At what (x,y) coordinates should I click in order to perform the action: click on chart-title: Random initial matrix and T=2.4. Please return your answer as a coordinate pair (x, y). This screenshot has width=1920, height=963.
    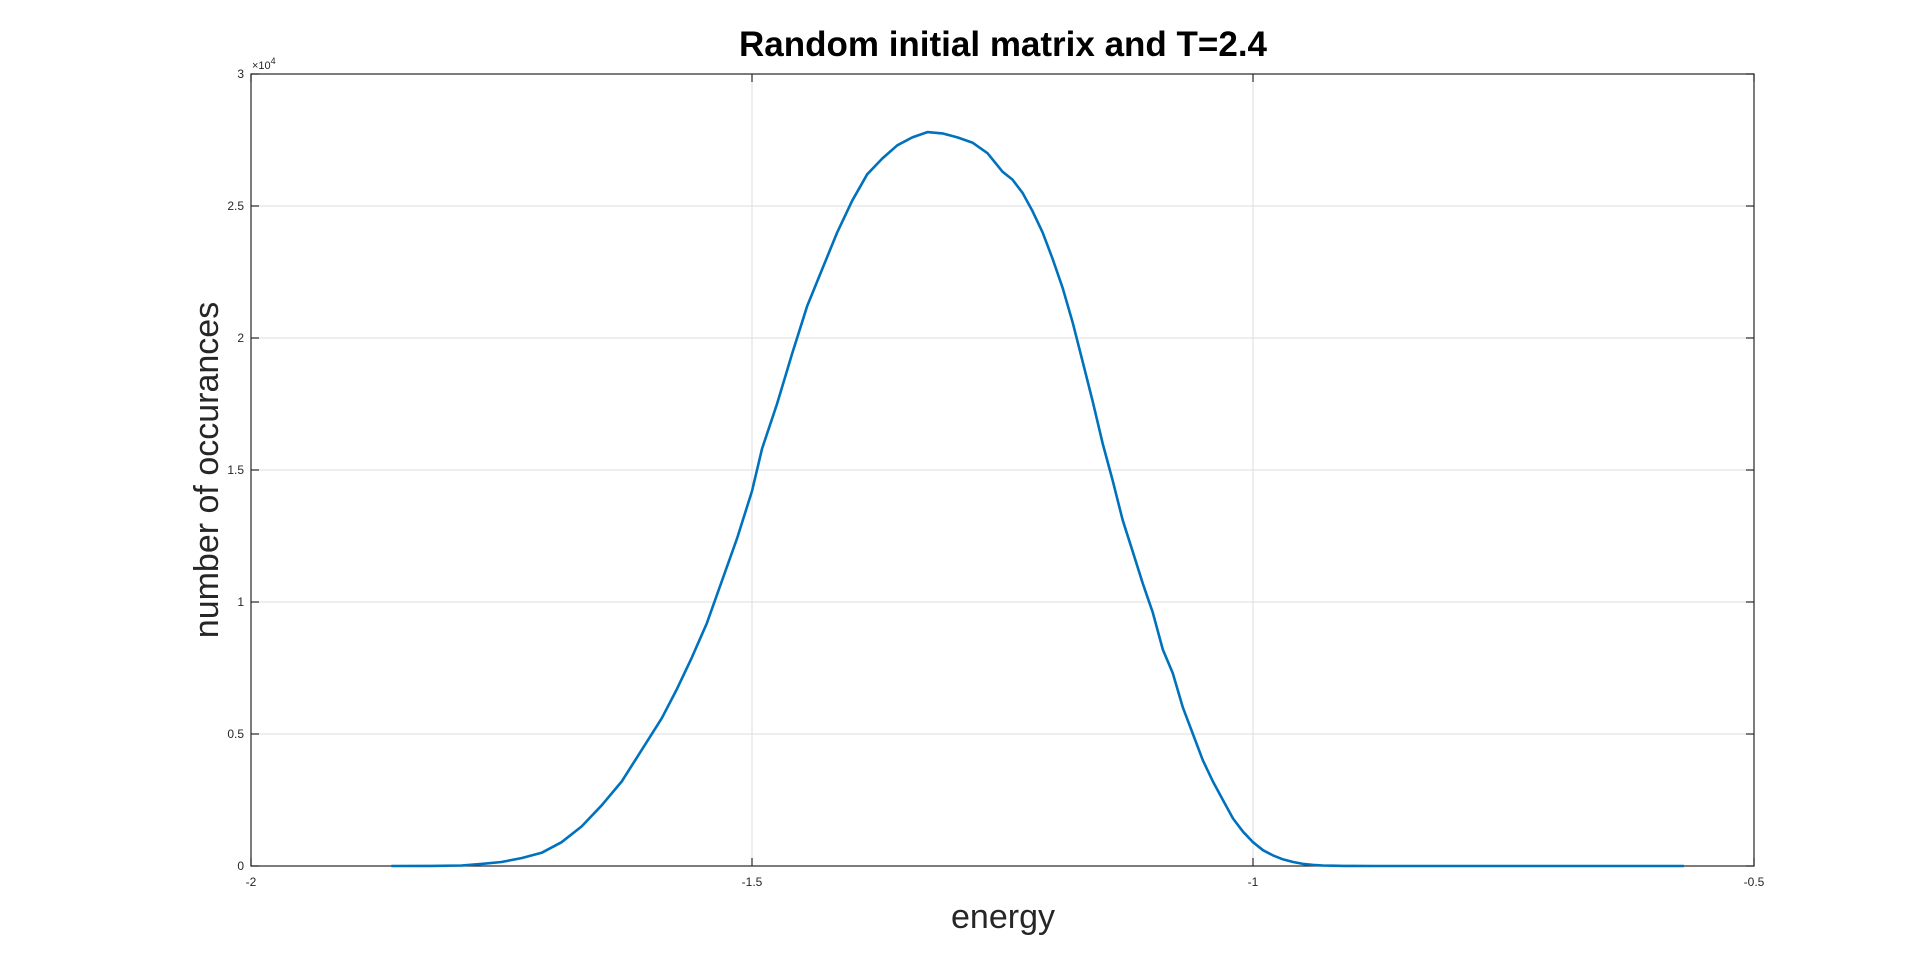
    Looking at the image, I should click on (1003, 44).